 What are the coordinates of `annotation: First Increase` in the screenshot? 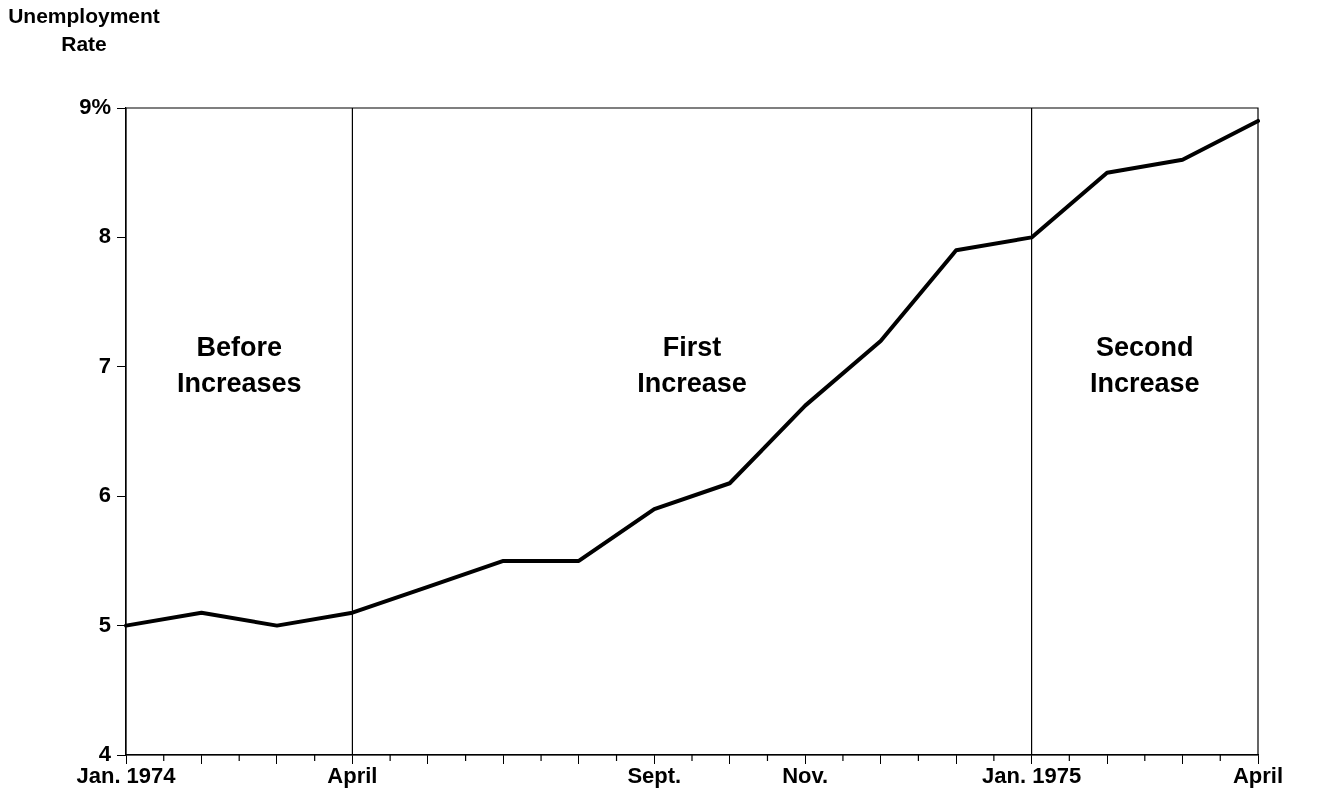 It's located at (692, 365).